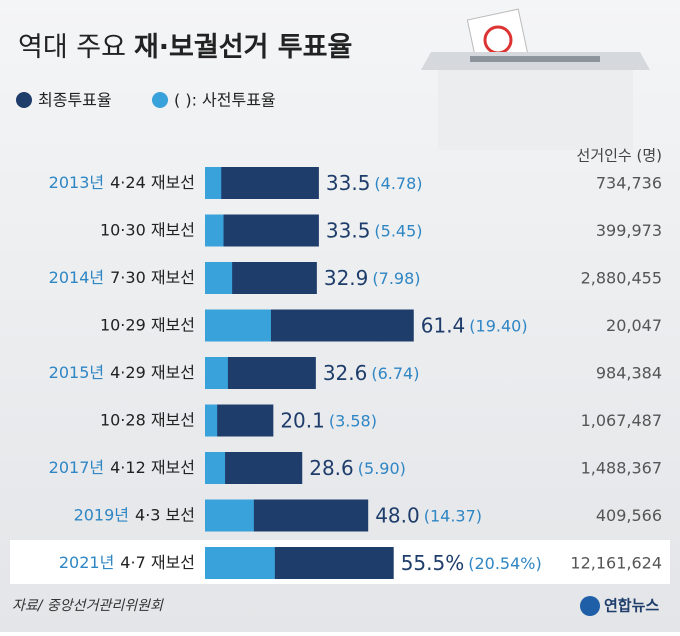  I want to click on value-label: 55.5% (20.54%), so click(471, 563).